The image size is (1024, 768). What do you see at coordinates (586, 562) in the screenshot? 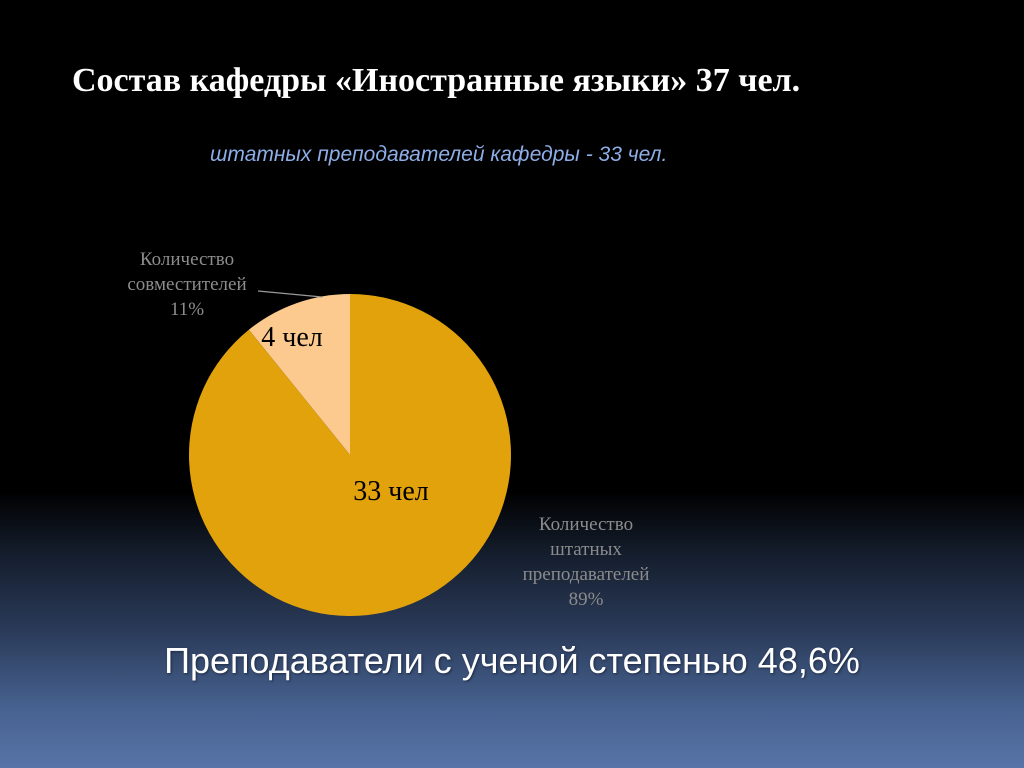
I see `pie-category-label: Количество штатных преподавателей 89%` at bounding box center [586, 562].